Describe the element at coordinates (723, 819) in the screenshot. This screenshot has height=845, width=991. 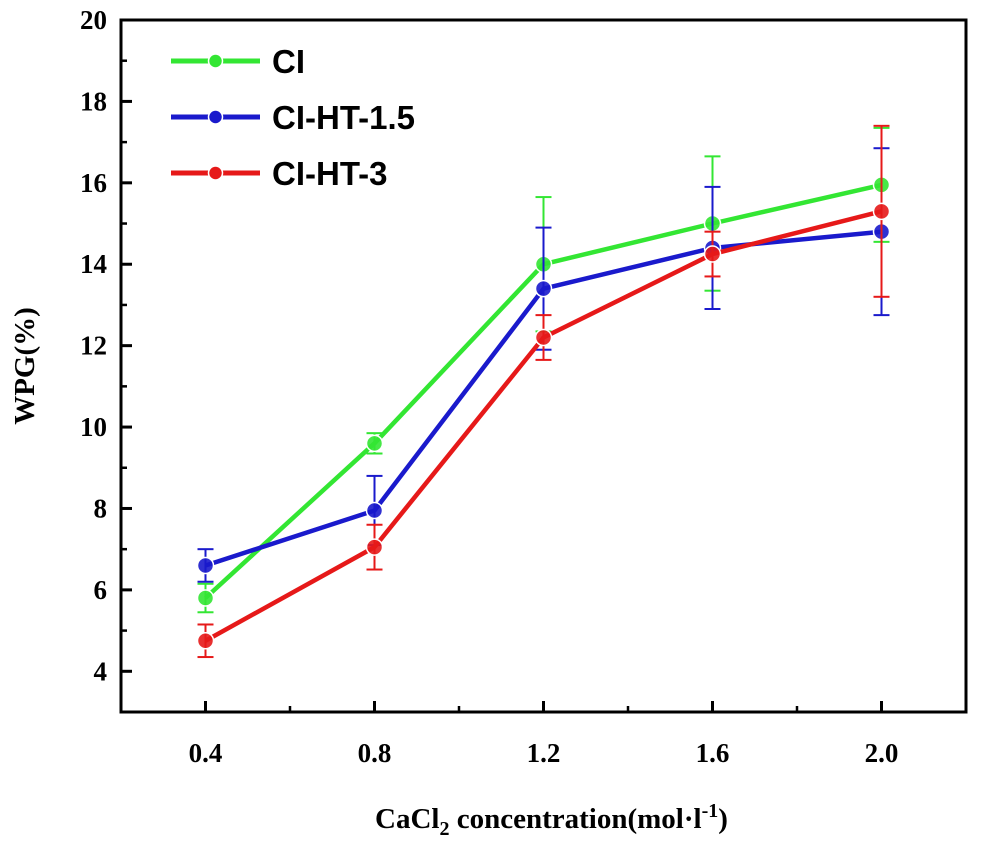
I see `x-axis-title-part3: )` at that location.